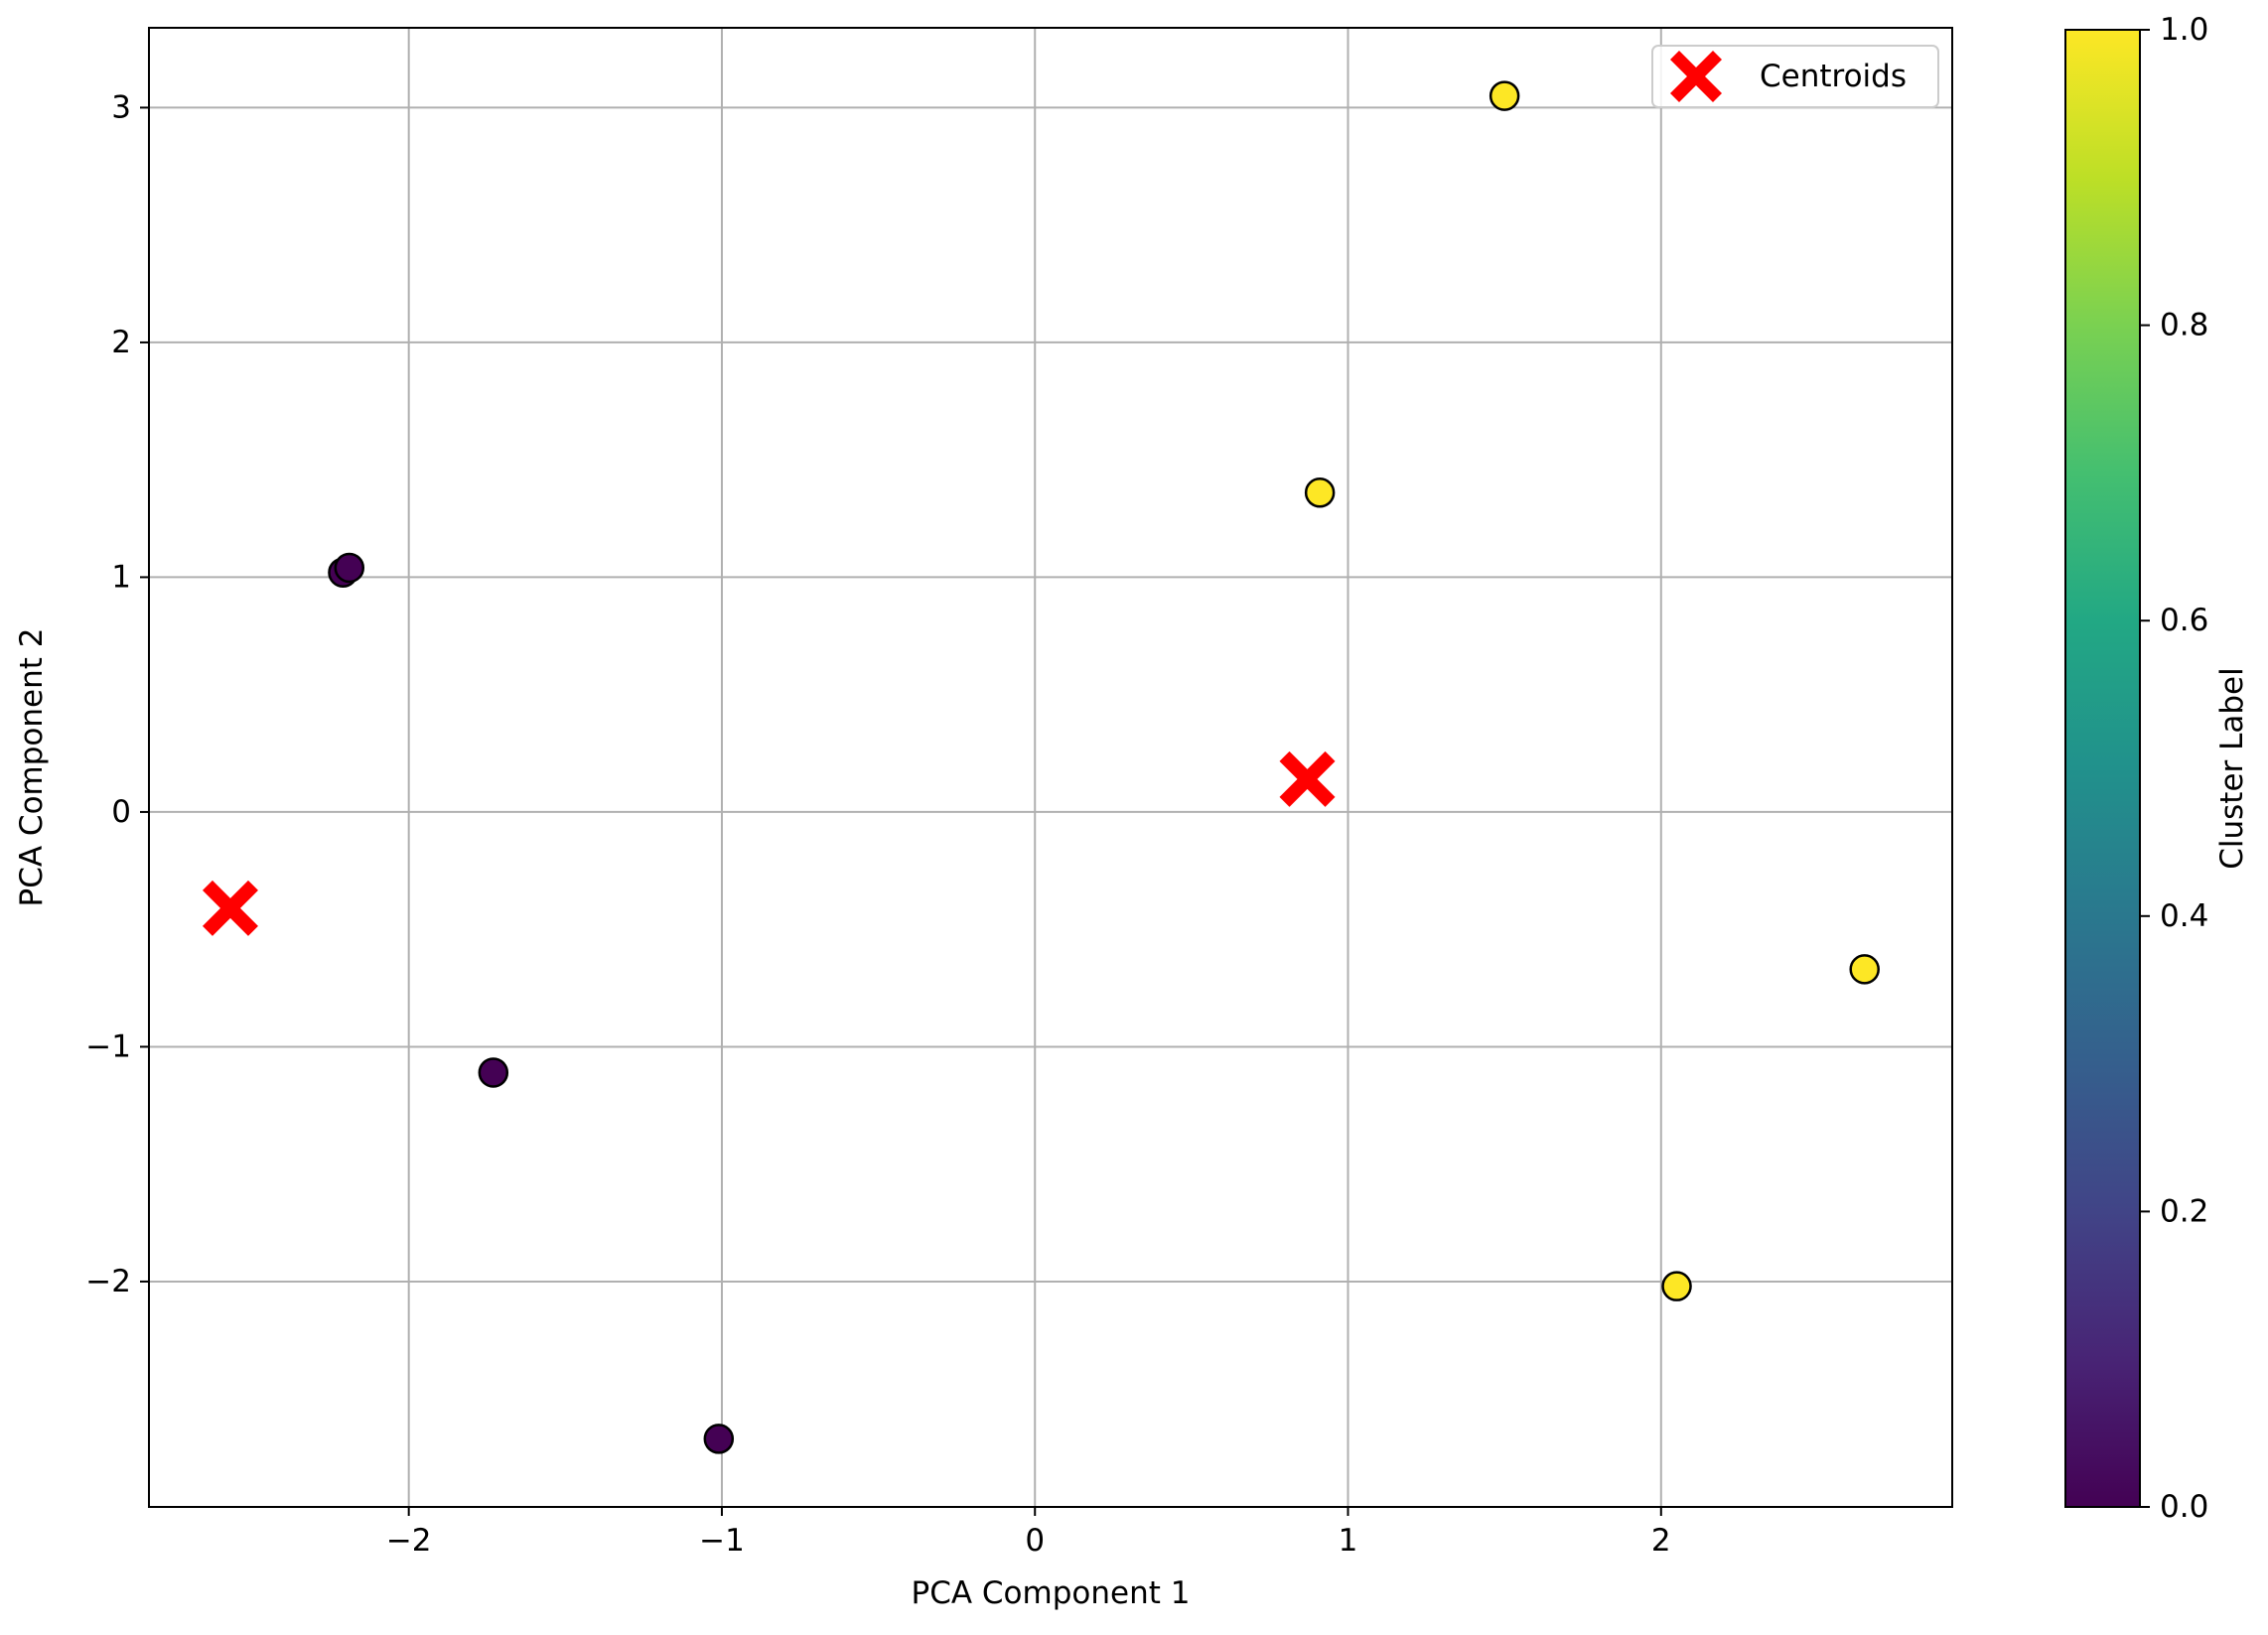 The image size is (2268, 1635). Describe the element at coordinates (769, 843) in the screenshot. I see `centroid-markers` at that location.